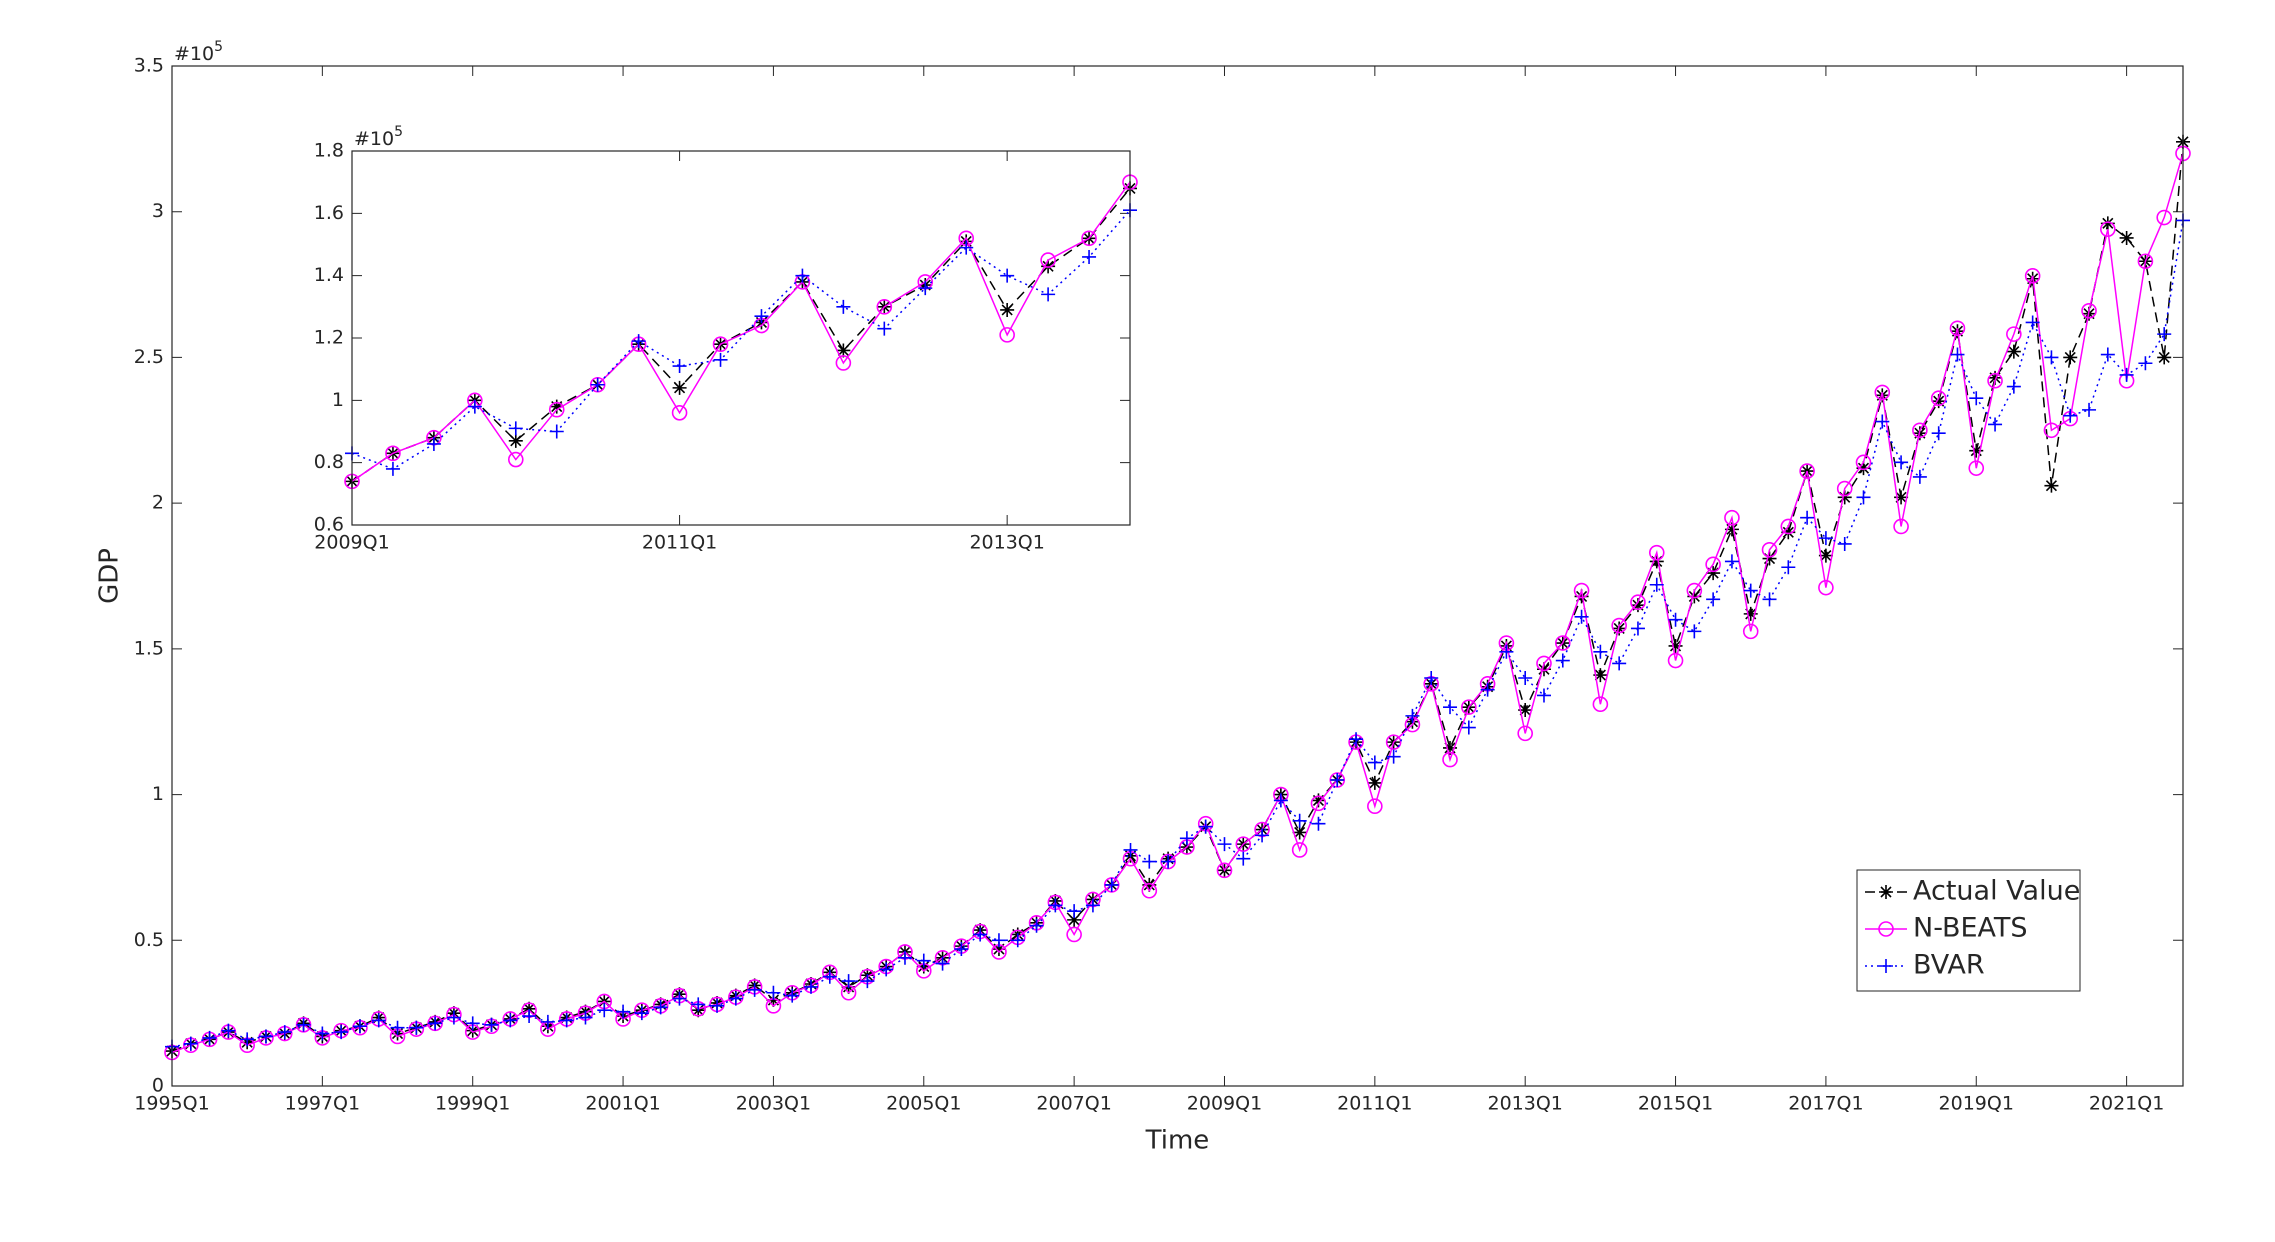 Image resolution: width=2275 pixels, height=1242 pixels. Describe the element at coordinates (1968, 930) in the screenshot. I see `legend: Actual Value N-BEATS BVAR` at that location.